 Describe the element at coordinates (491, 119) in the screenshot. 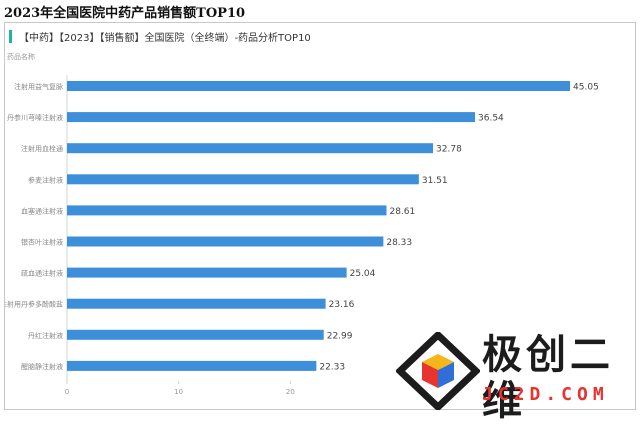

I see `value-label: 36.54` at that location.